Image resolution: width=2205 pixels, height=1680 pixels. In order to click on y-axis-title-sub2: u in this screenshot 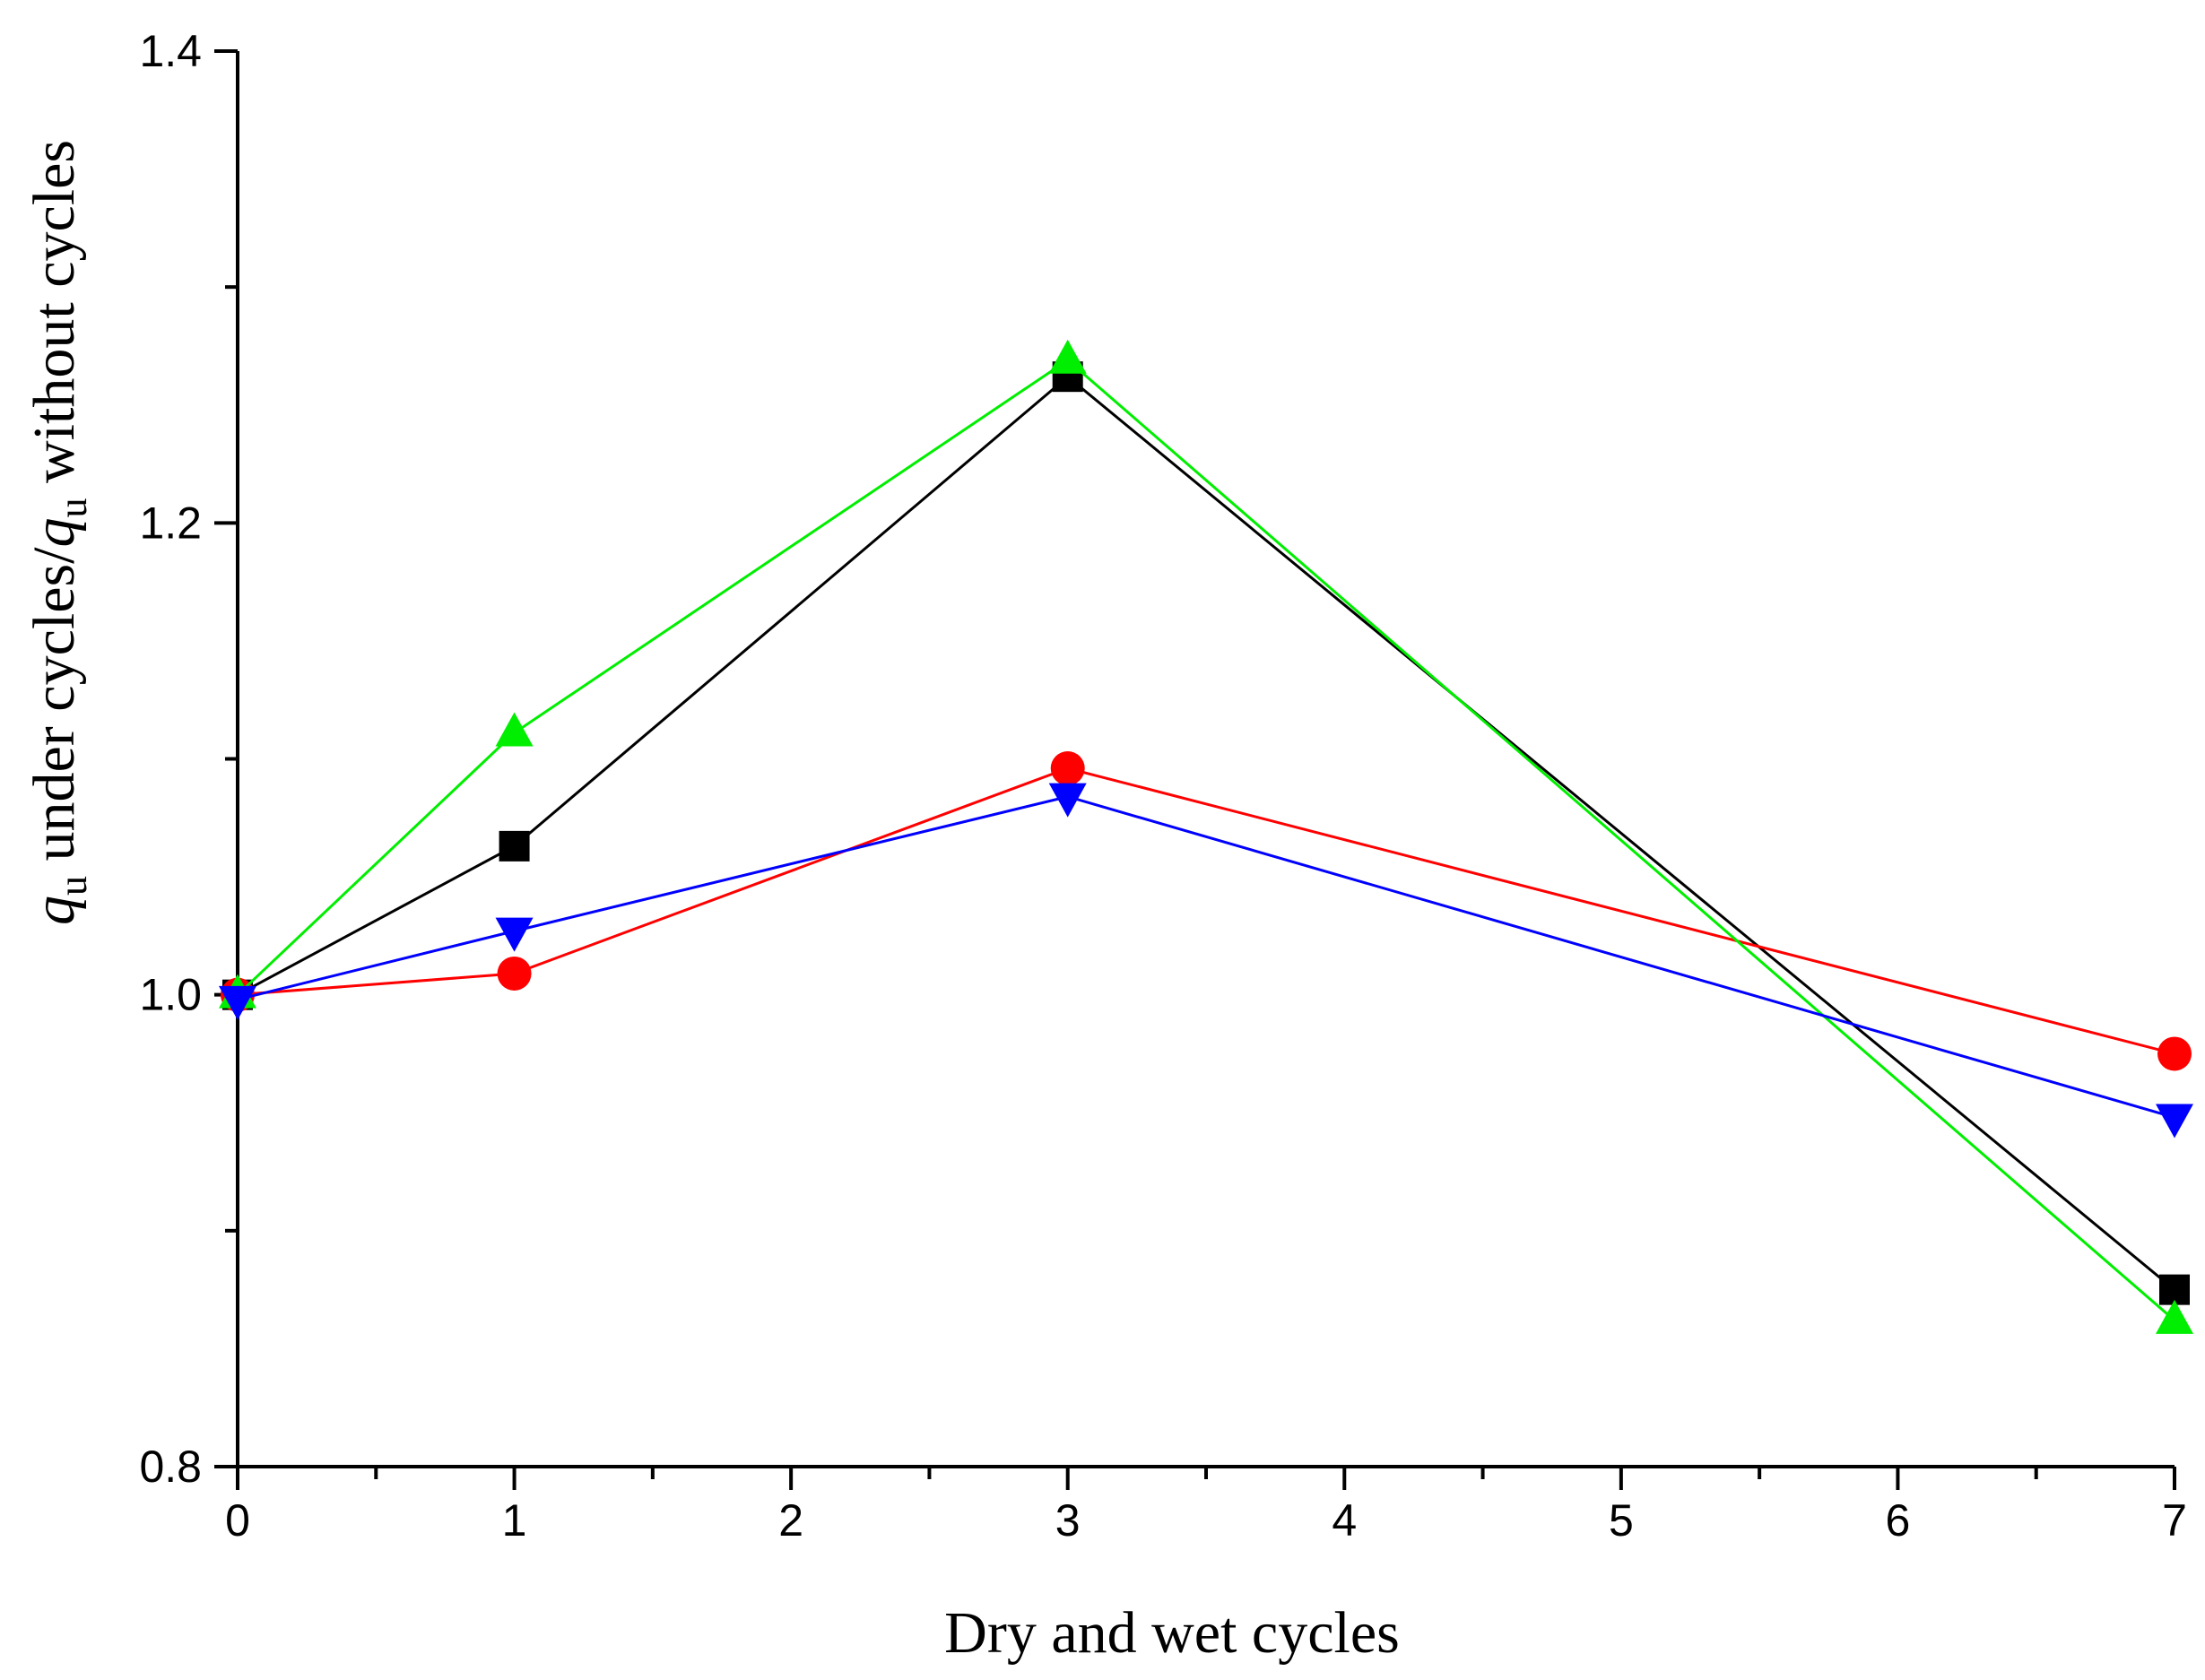, I will do `click(73, 507)`.